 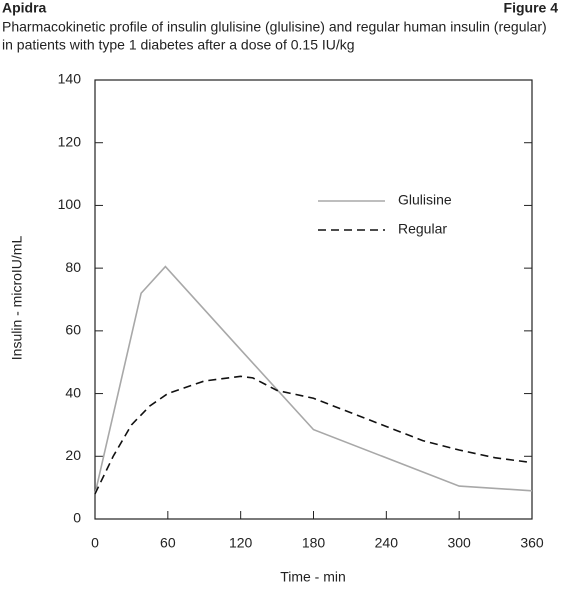 What do you see at coordinates (241, 543) in the screenshot?
I see `x-tick-label: 120` at bounding box center [241, 543].